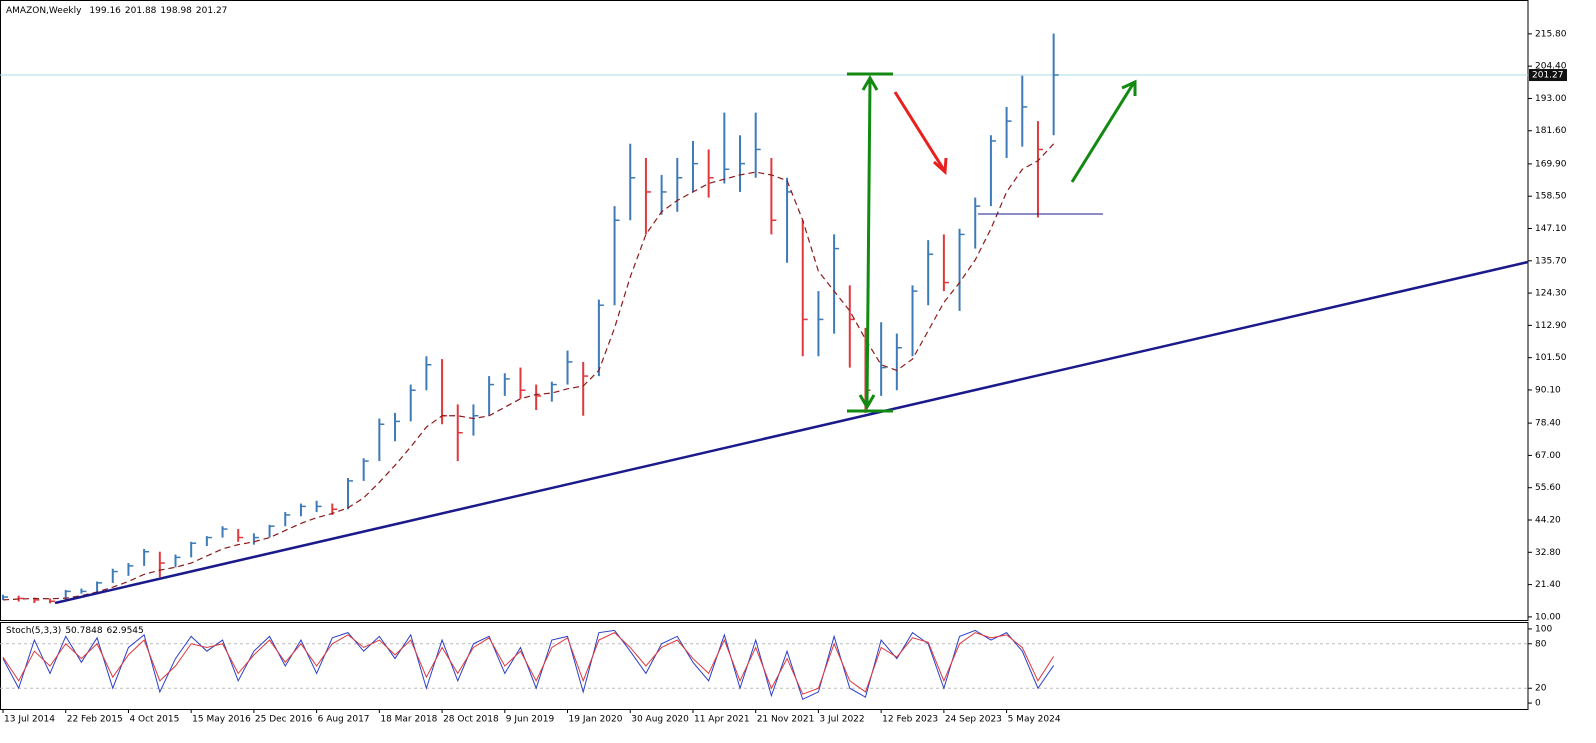  I want to click on x-tick-label: 6 Aug 2017, so click(344, 720).